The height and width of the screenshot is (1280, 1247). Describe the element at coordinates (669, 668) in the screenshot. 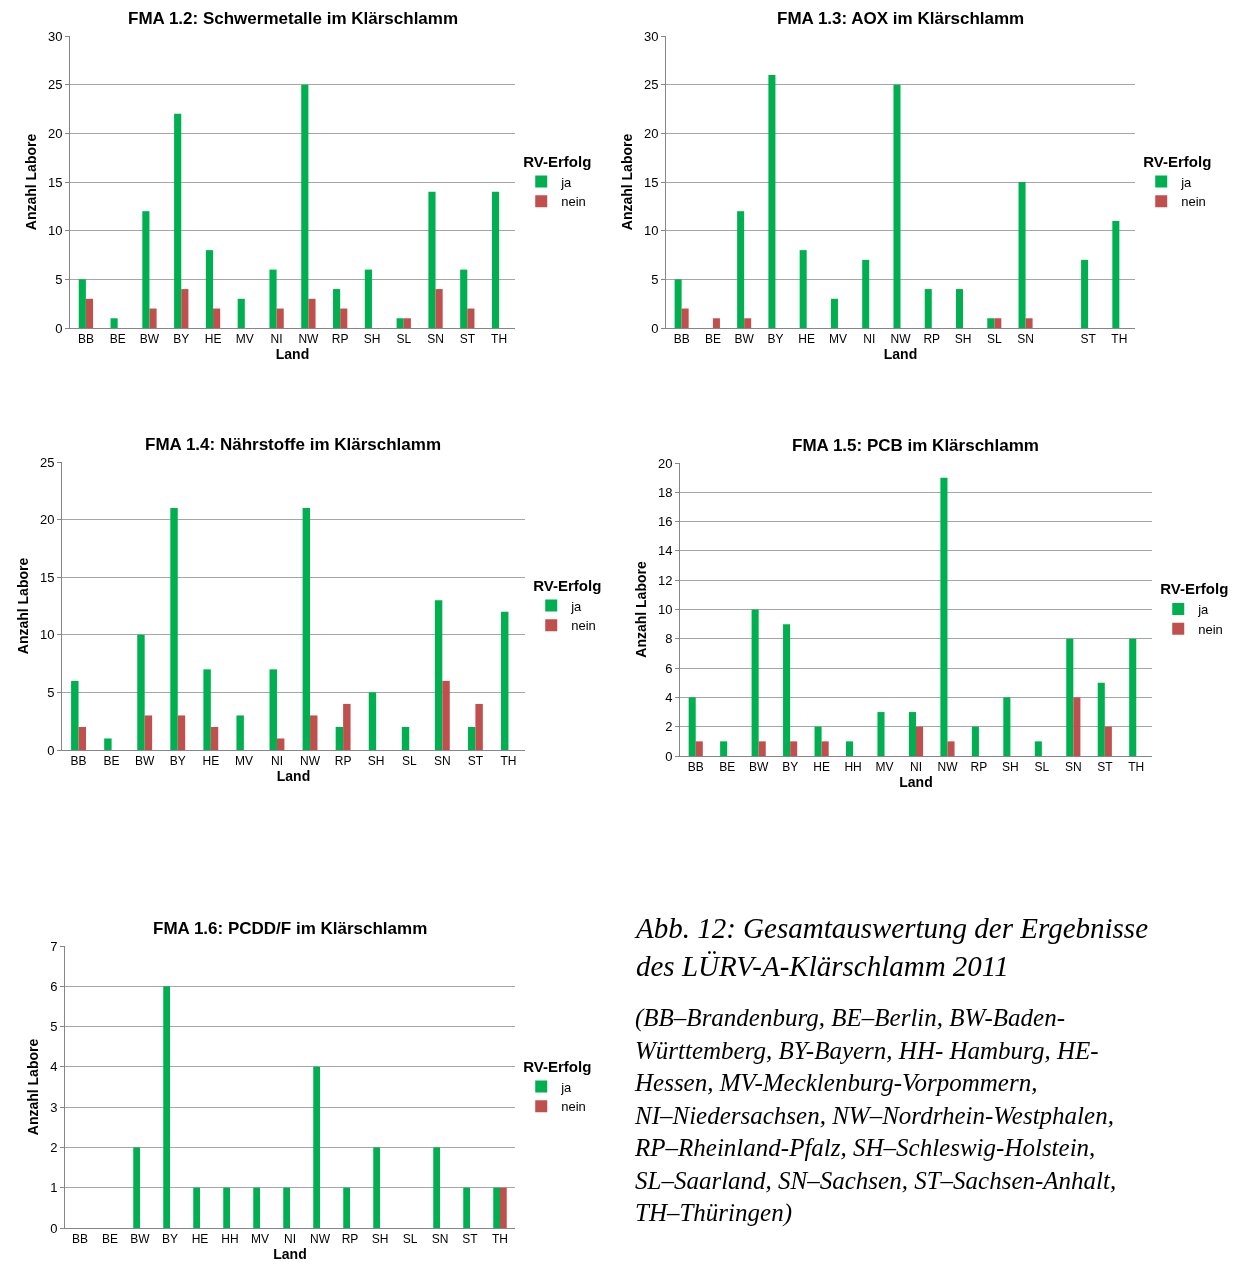

I see `y-tick-label: 6` at that location.